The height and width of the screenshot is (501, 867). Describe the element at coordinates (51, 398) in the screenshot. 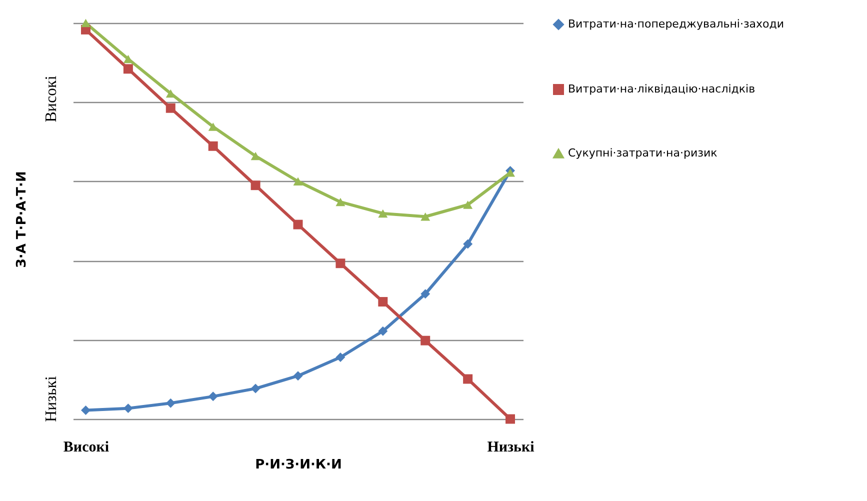

I see `text: Низькі` at that location.